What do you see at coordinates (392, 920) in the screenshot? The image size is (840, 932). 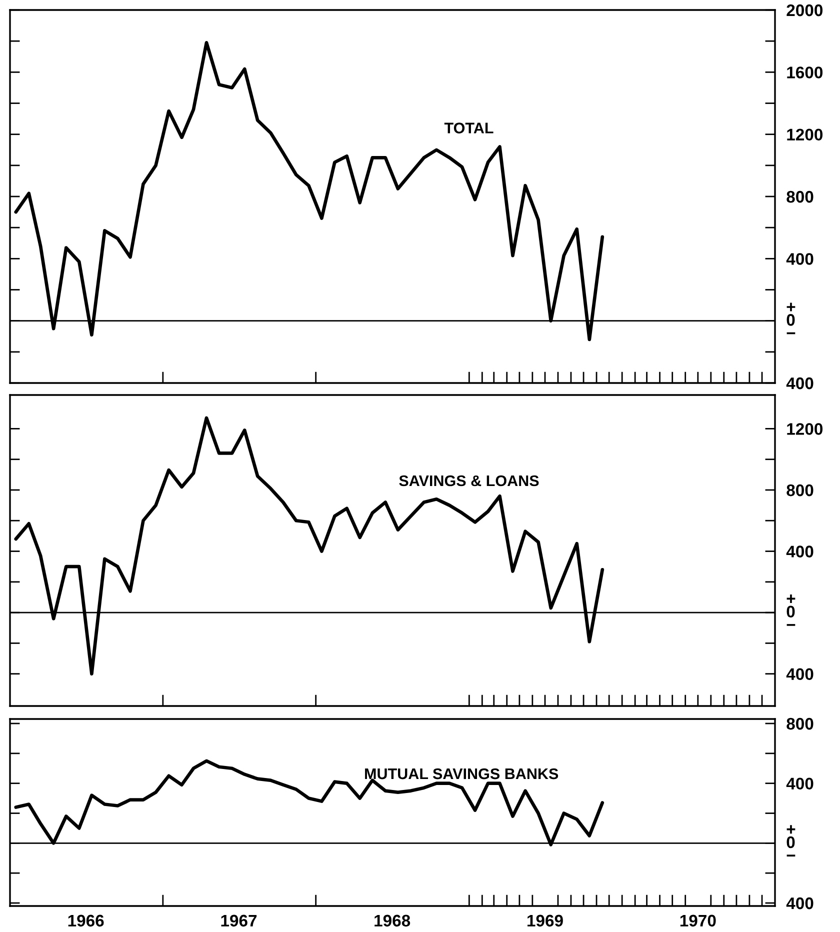 I see `x-tick-label: 1968` at bounding box center [392, 920].